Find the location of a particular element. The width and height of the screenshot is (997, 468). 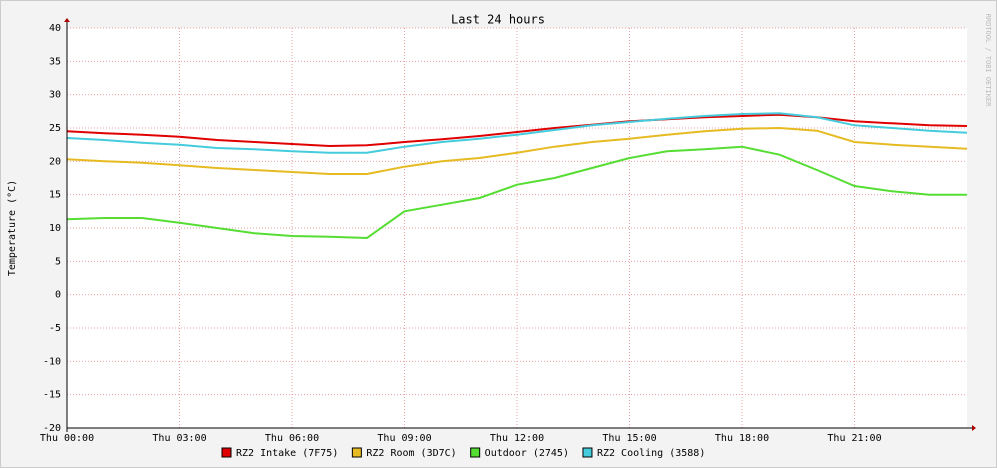

y-tick-label: 5 is located at coordinates (58, 261).